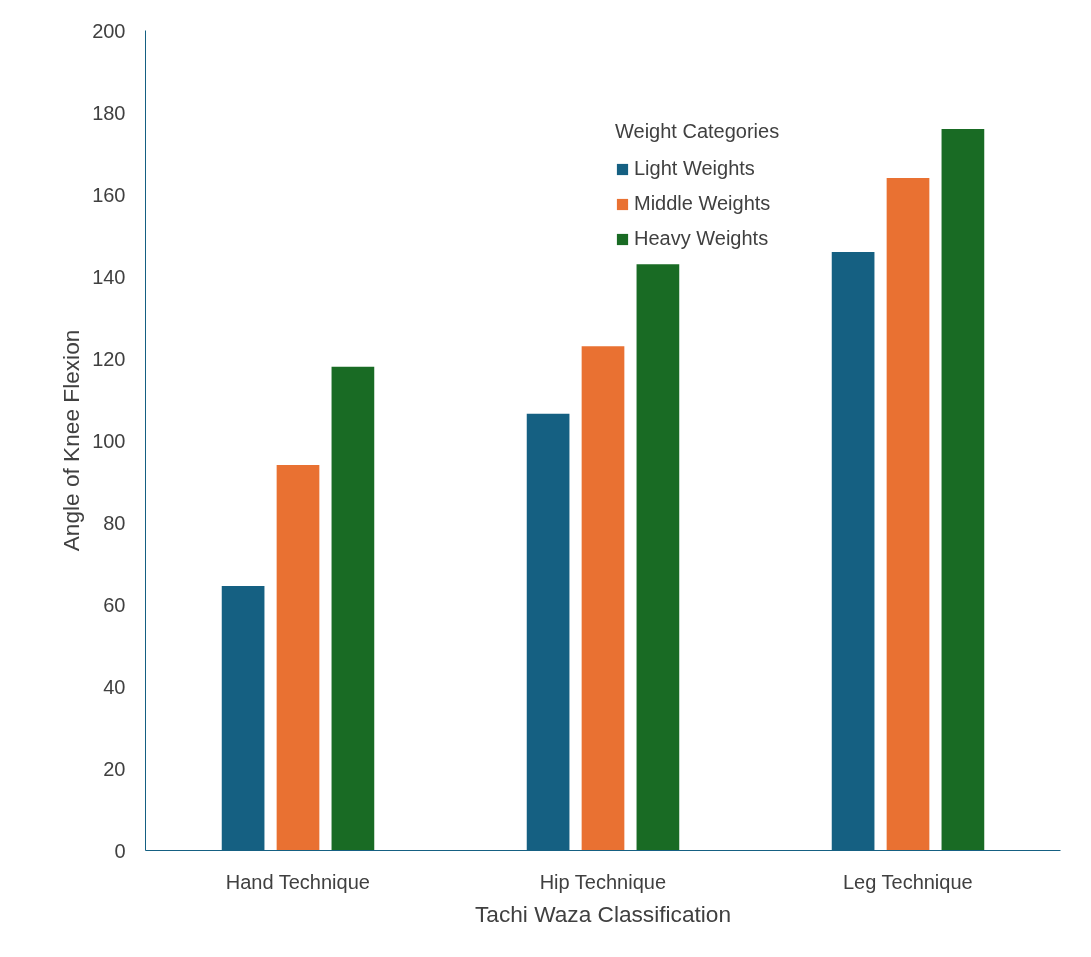 This screenshot has height=957, width=1091. I want to click on y-tick-label: 180, so click(109, 112).